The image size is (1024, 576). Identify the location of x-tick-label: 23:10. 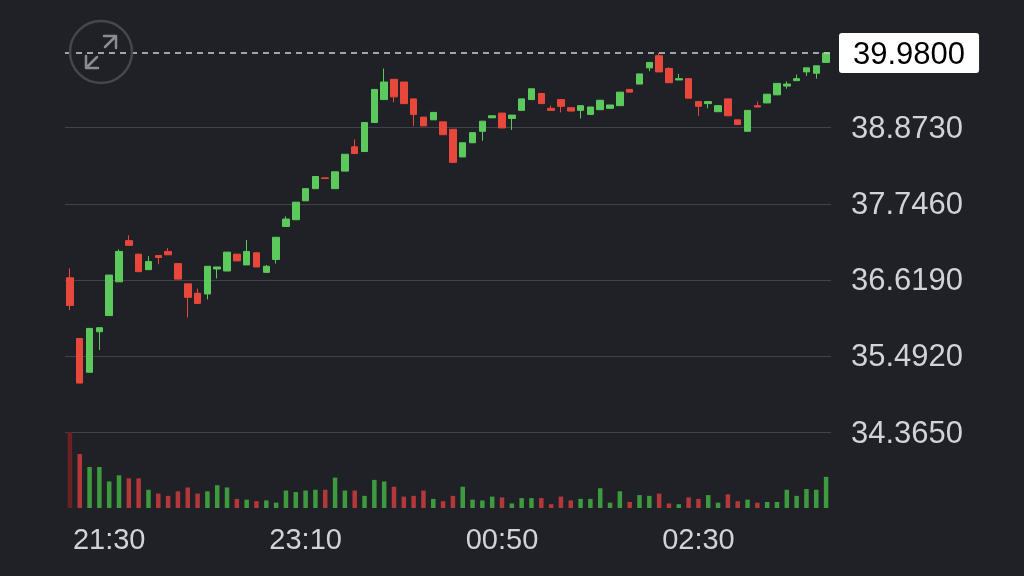
(305, 538).